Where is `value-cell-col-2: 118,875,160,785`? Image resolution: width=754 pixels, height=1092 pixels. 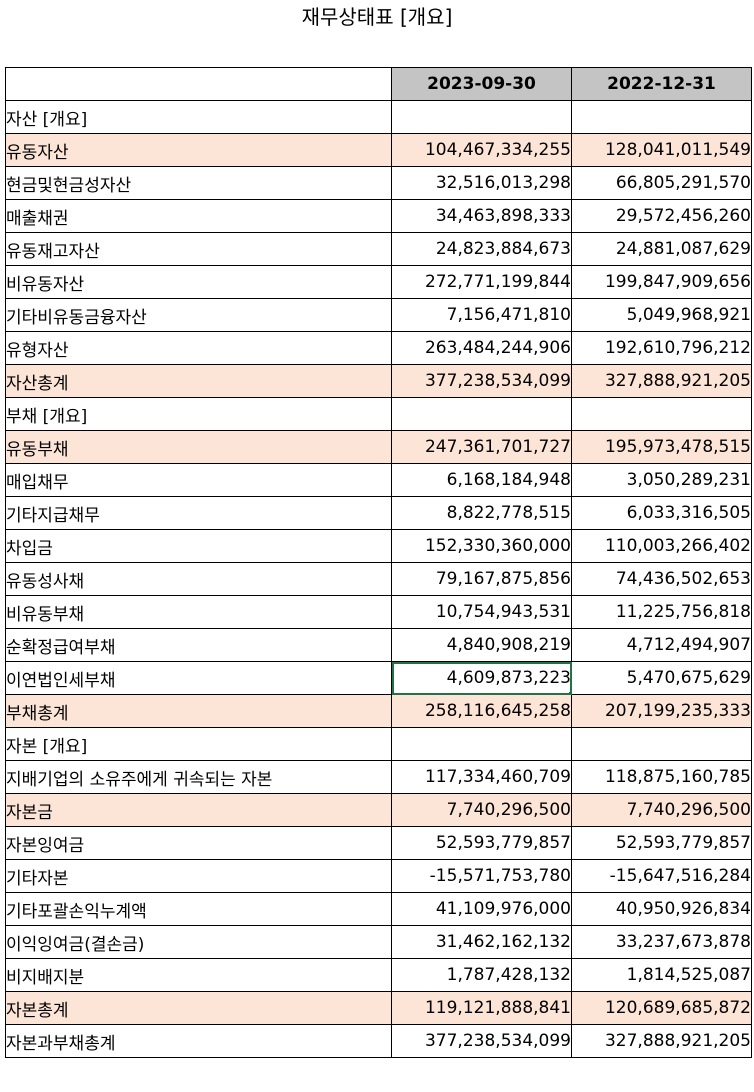
value-cell-col-2: 118,875,160,785 is located at coordinates (661, 777).